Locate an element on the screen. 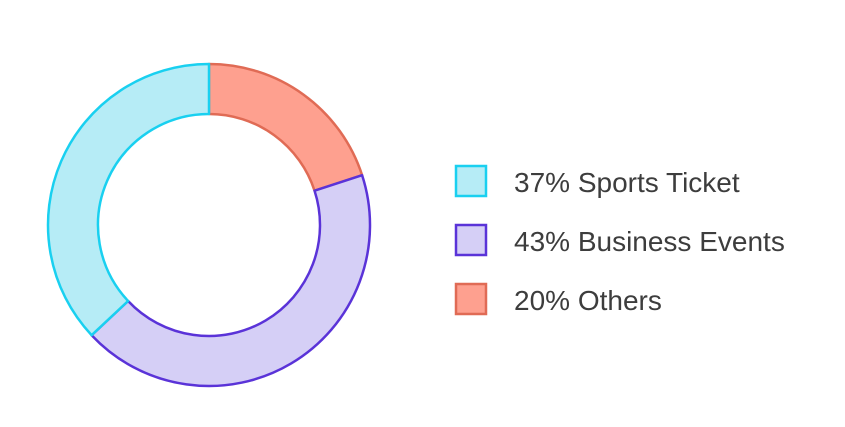 This screenshot has width=845, height=427. slice-sports-ticket is located at coordinates (128, 199).